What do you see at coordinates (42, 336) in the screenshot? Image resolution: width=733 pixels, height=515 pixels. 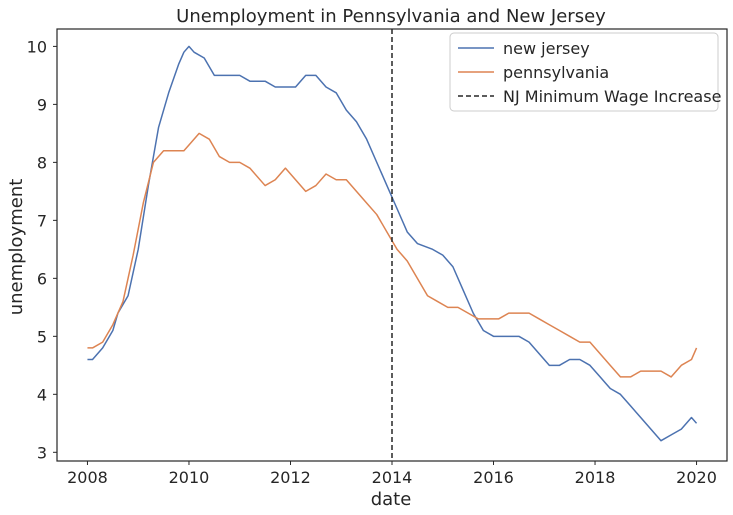 I see `y-tick-label-5: 5` at bounding box center [42, 336].